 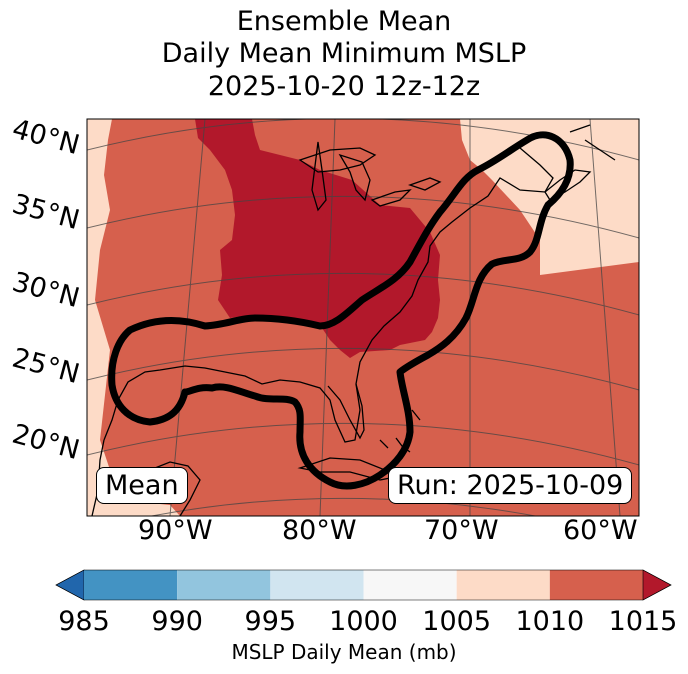 What do you see at coordinates (643, 621) in the screenshot?
I see `colorbar-tick-label: 1015` at bounding box center [643, 621].